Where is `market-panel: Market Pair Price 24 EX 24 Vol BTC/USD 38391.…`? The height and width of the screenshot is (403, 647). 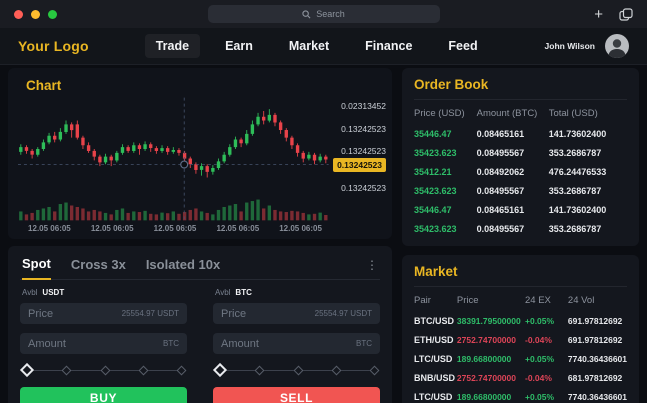
market-panel: Market Pair Price 24 EX 24 Vol BTC/USD 38391.… is located at coordinates (520, 329).